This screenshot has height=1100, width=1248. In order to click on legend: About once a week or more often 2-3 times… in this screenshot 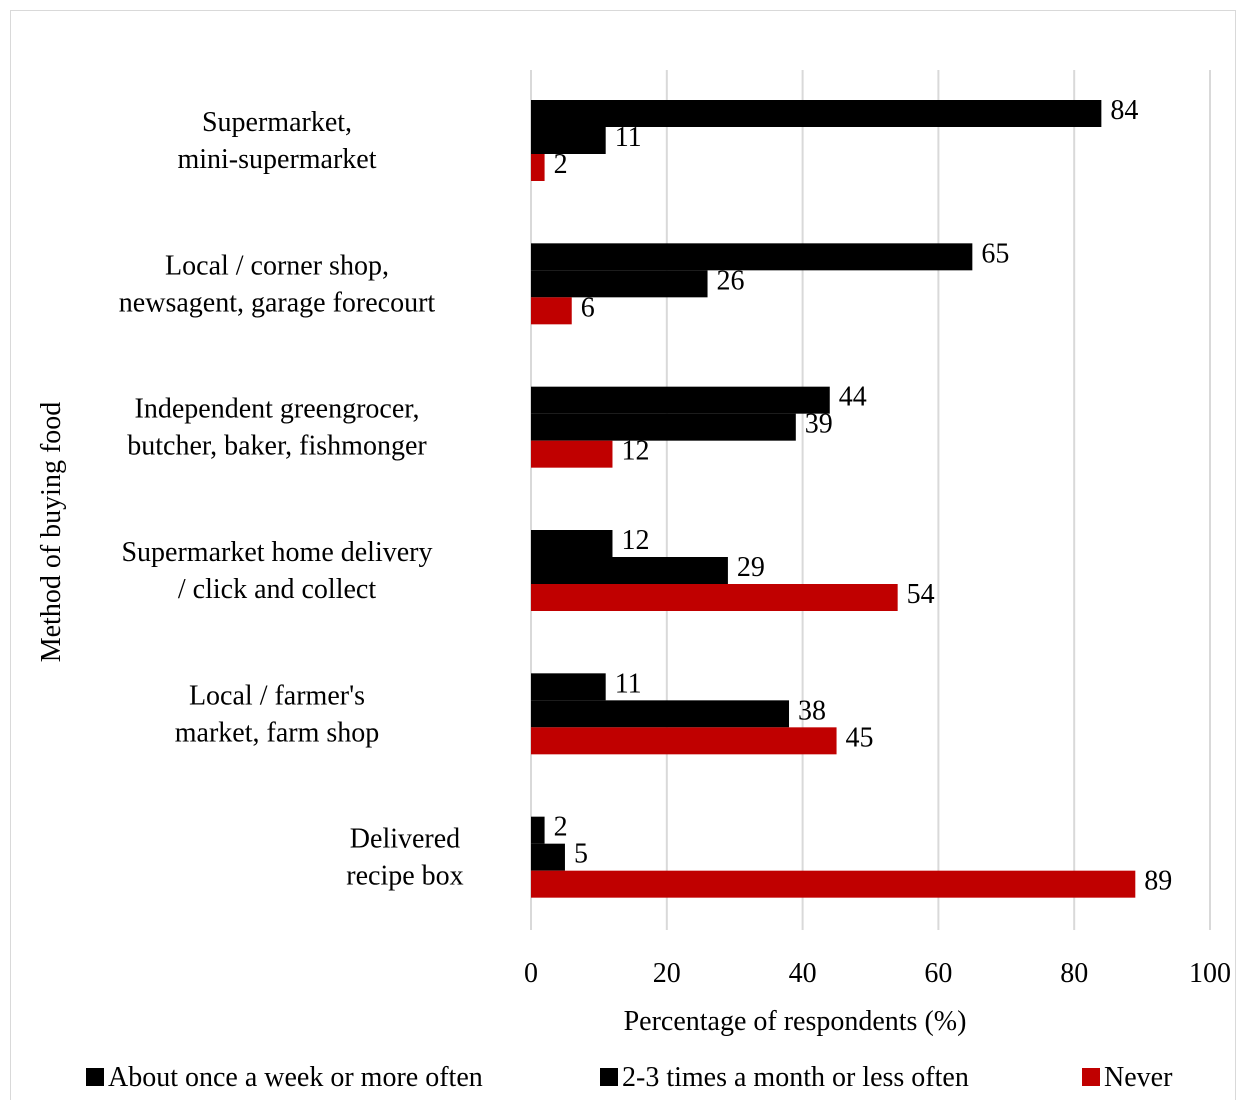, I will do `click(629, 1076)`.